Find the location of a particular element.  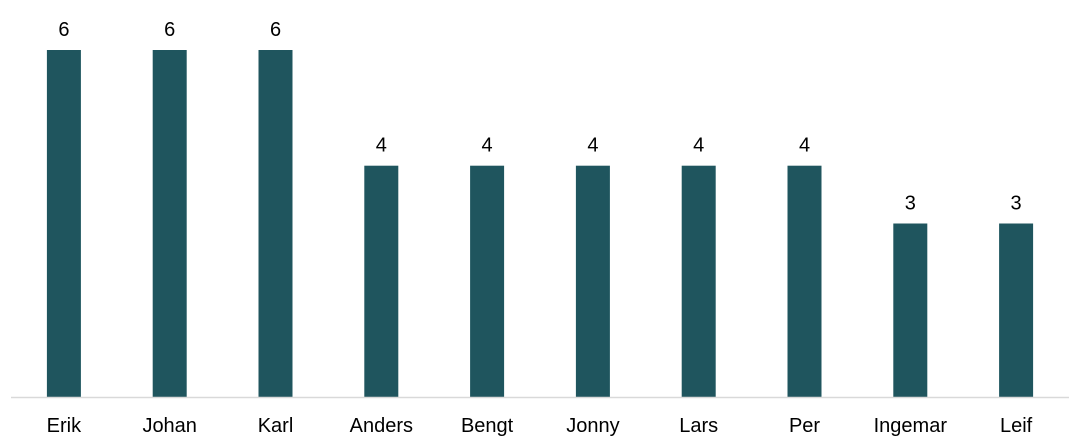

bar-anders is located at coordinates (381, 281).